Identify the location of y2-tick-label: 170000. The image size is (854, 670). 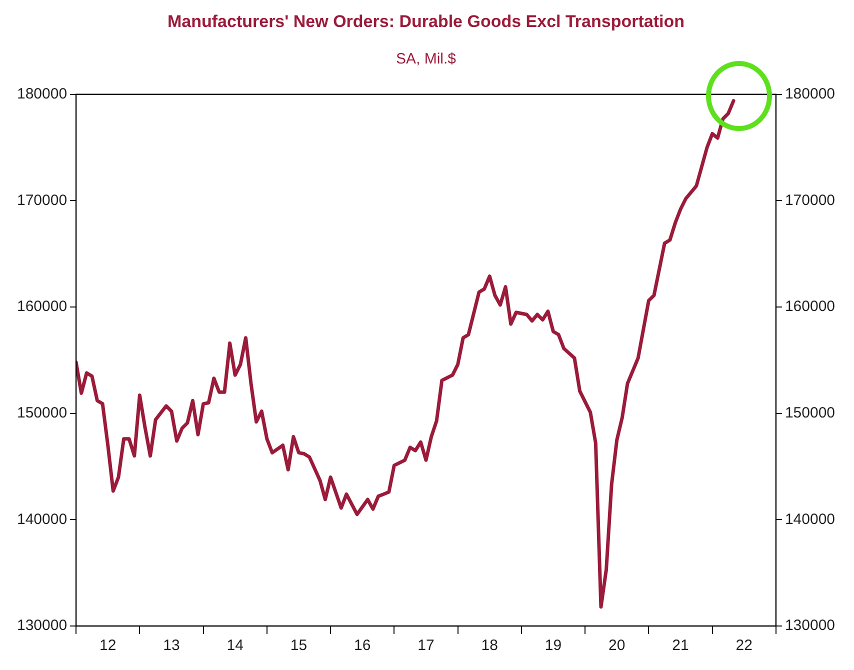
(810, 200).